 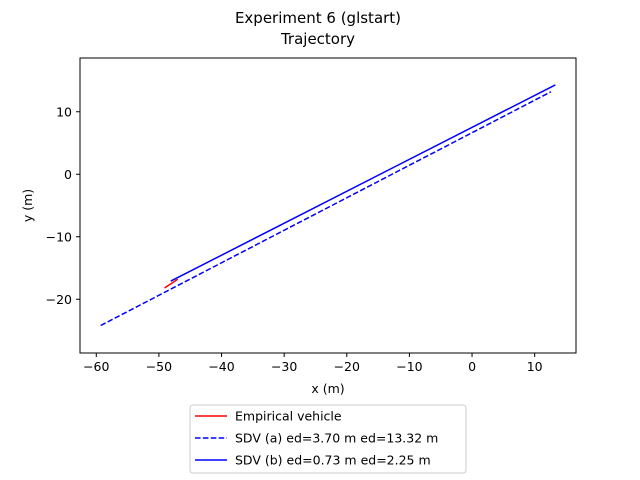 What do you see at coordinates (336, 438) in the screenshot?
I see `legend-label-sdv-a: SDV (a) ed=3.70 m ed=13.32 m` at bounding box center [336, 438].